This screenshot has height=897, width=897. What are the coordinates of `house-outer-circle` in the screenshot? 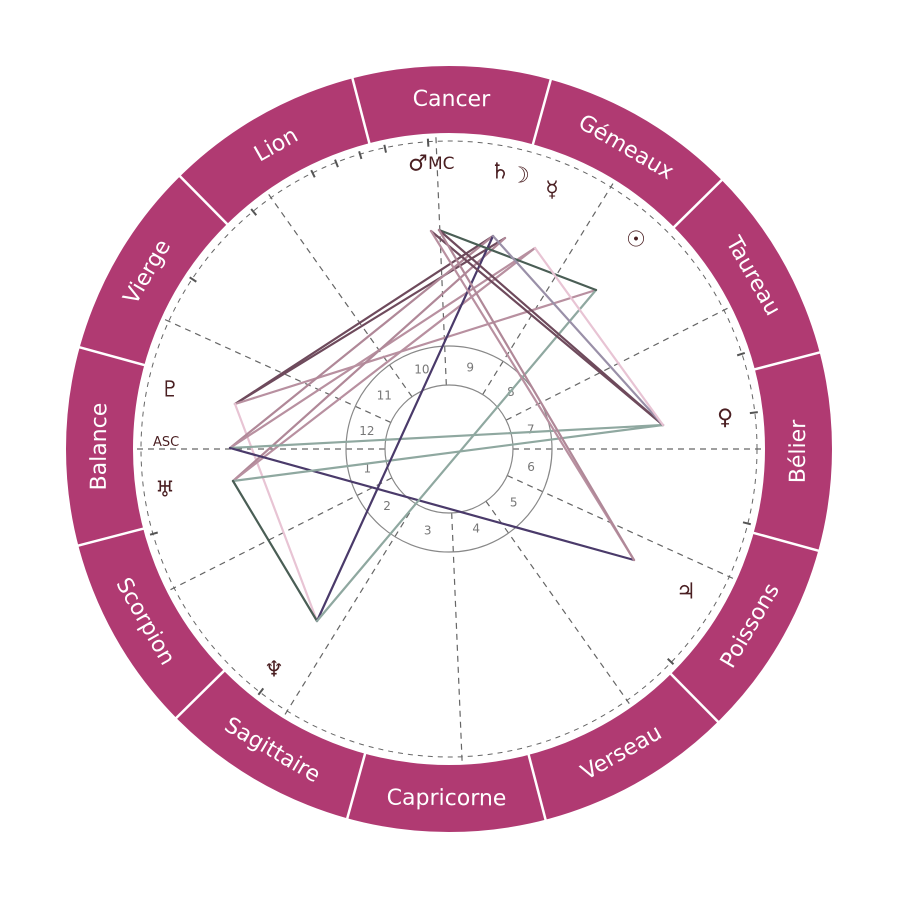 It's located at (449, 449).